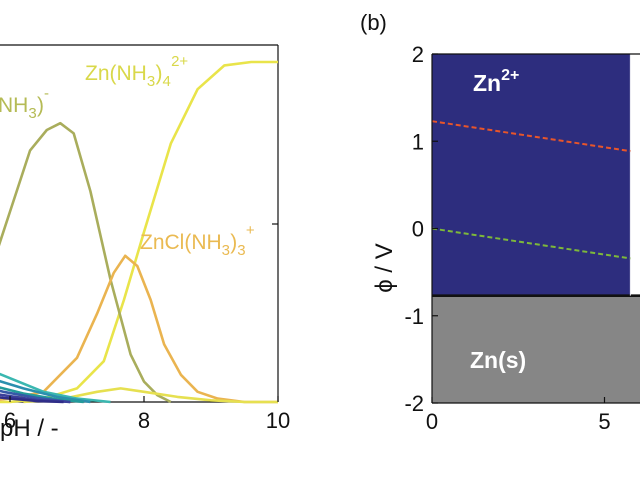 This screenshot has height=480, width=640. I want to click on x-tick-label: 0, so click(432, 421).